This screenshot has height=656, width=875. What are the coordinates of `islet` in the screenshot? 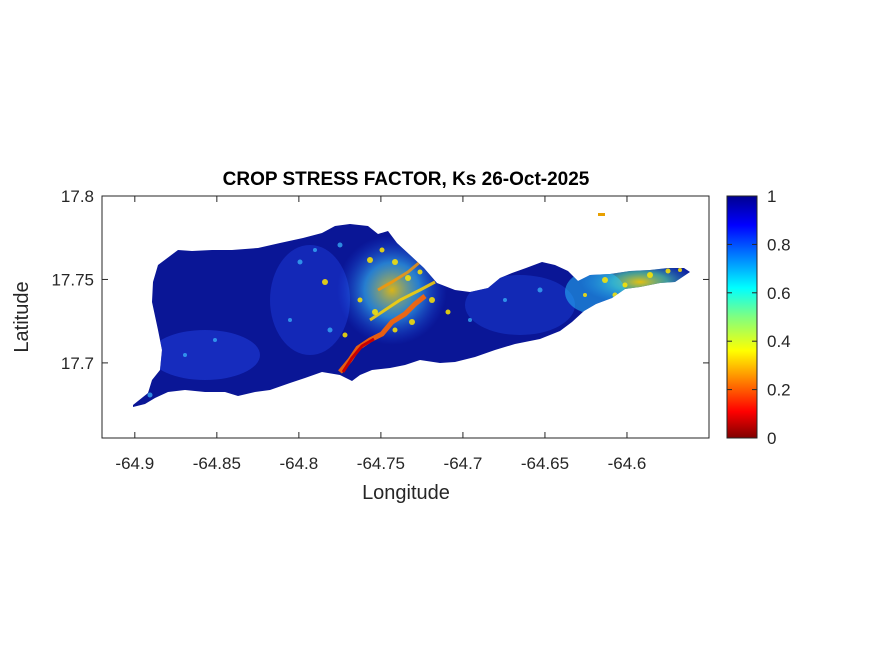 It's located at (601, 214).